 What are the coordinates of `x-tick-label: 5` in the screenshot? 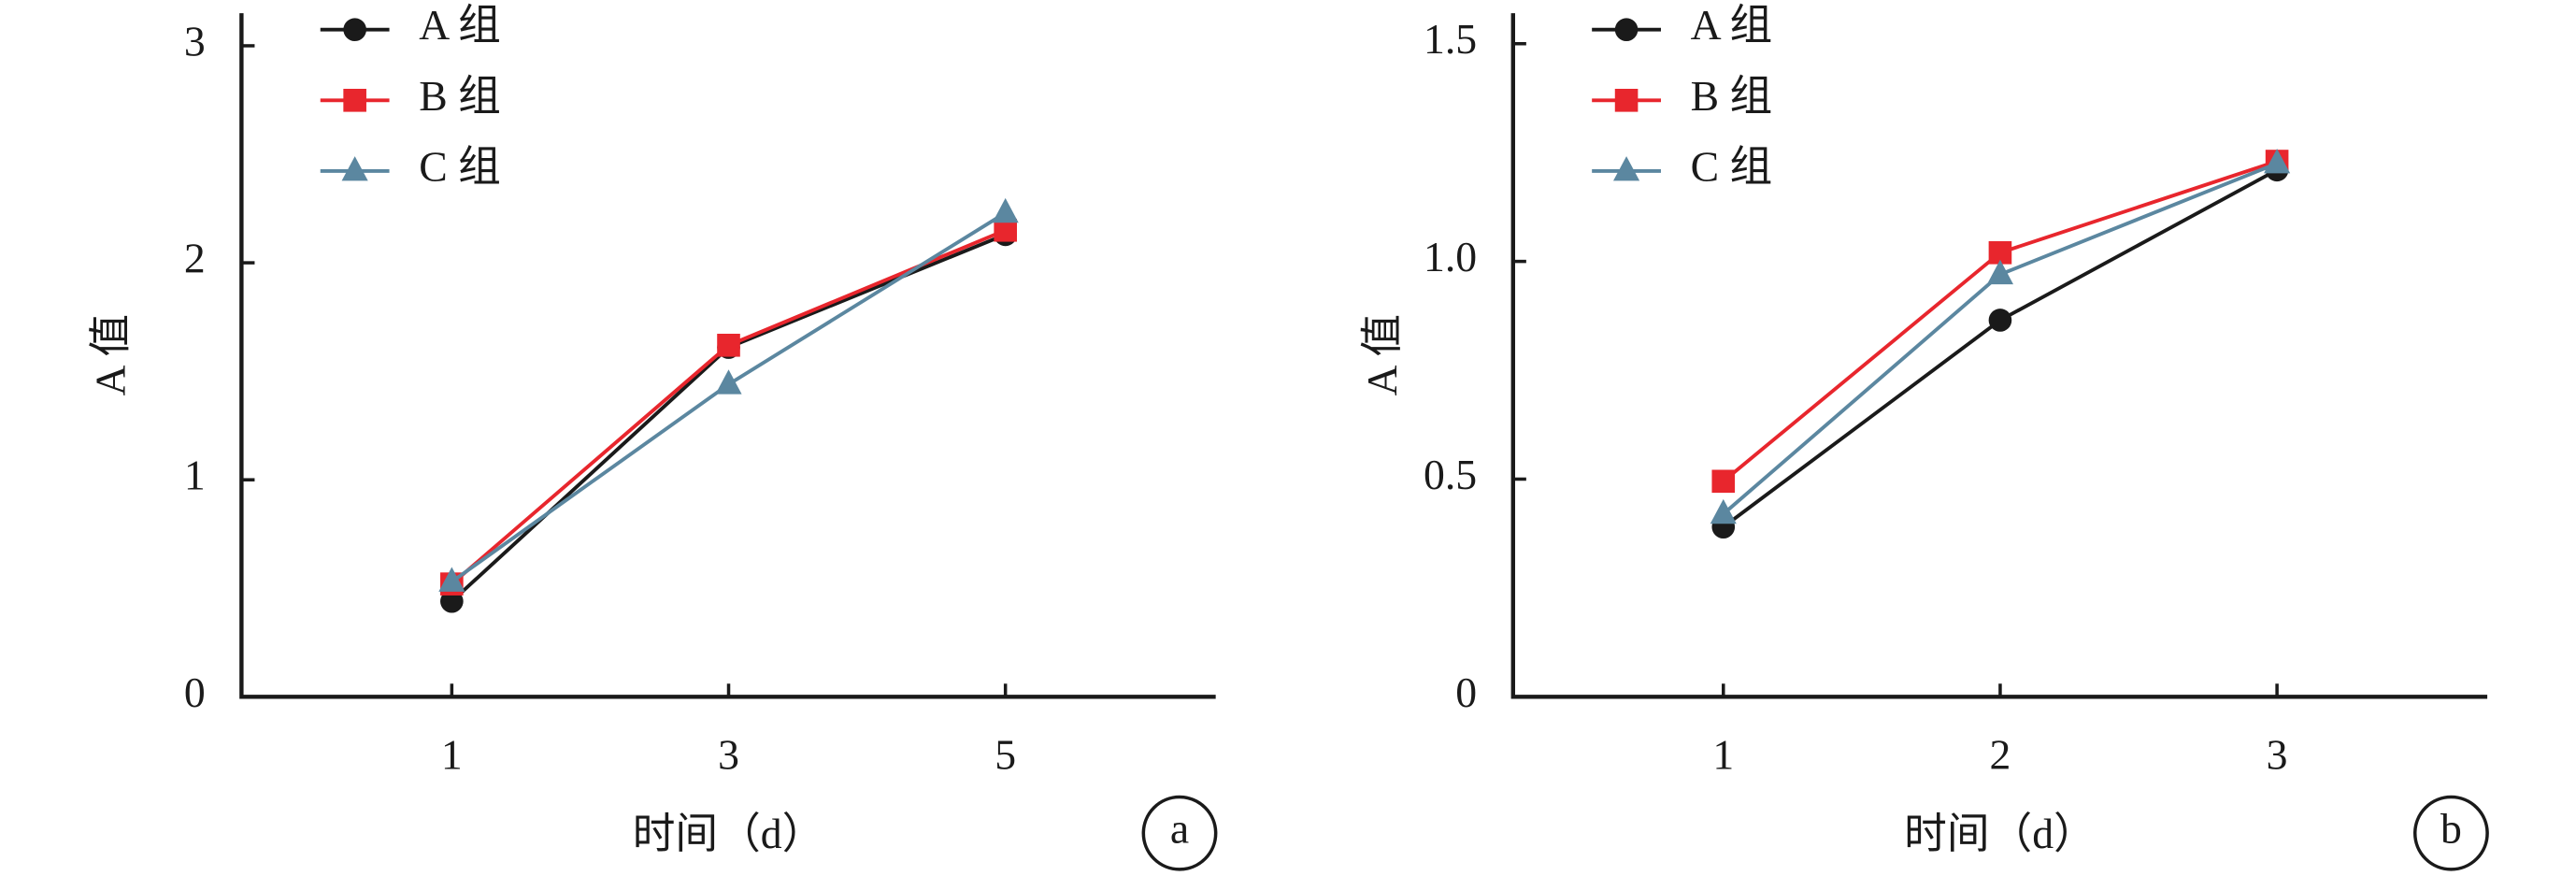 It's located at (1005, 755).